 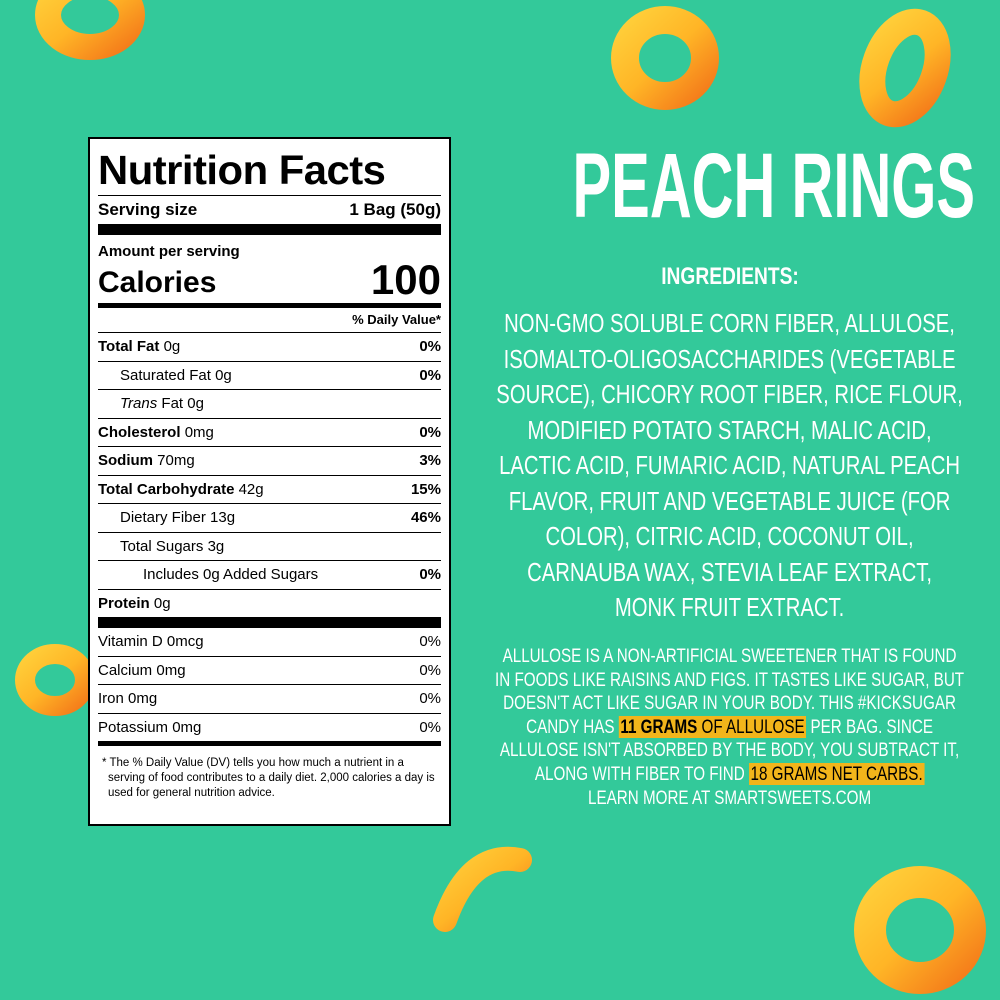 I want to click on name: Includes 0g Added Sugars, so click(x=231, y=575).